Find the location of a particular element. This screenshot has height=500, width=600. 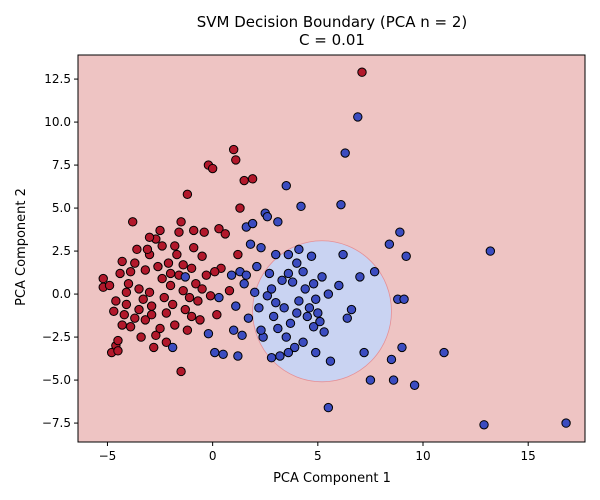

y-tick-label: −7.5 is located at coordinates (56, 423).